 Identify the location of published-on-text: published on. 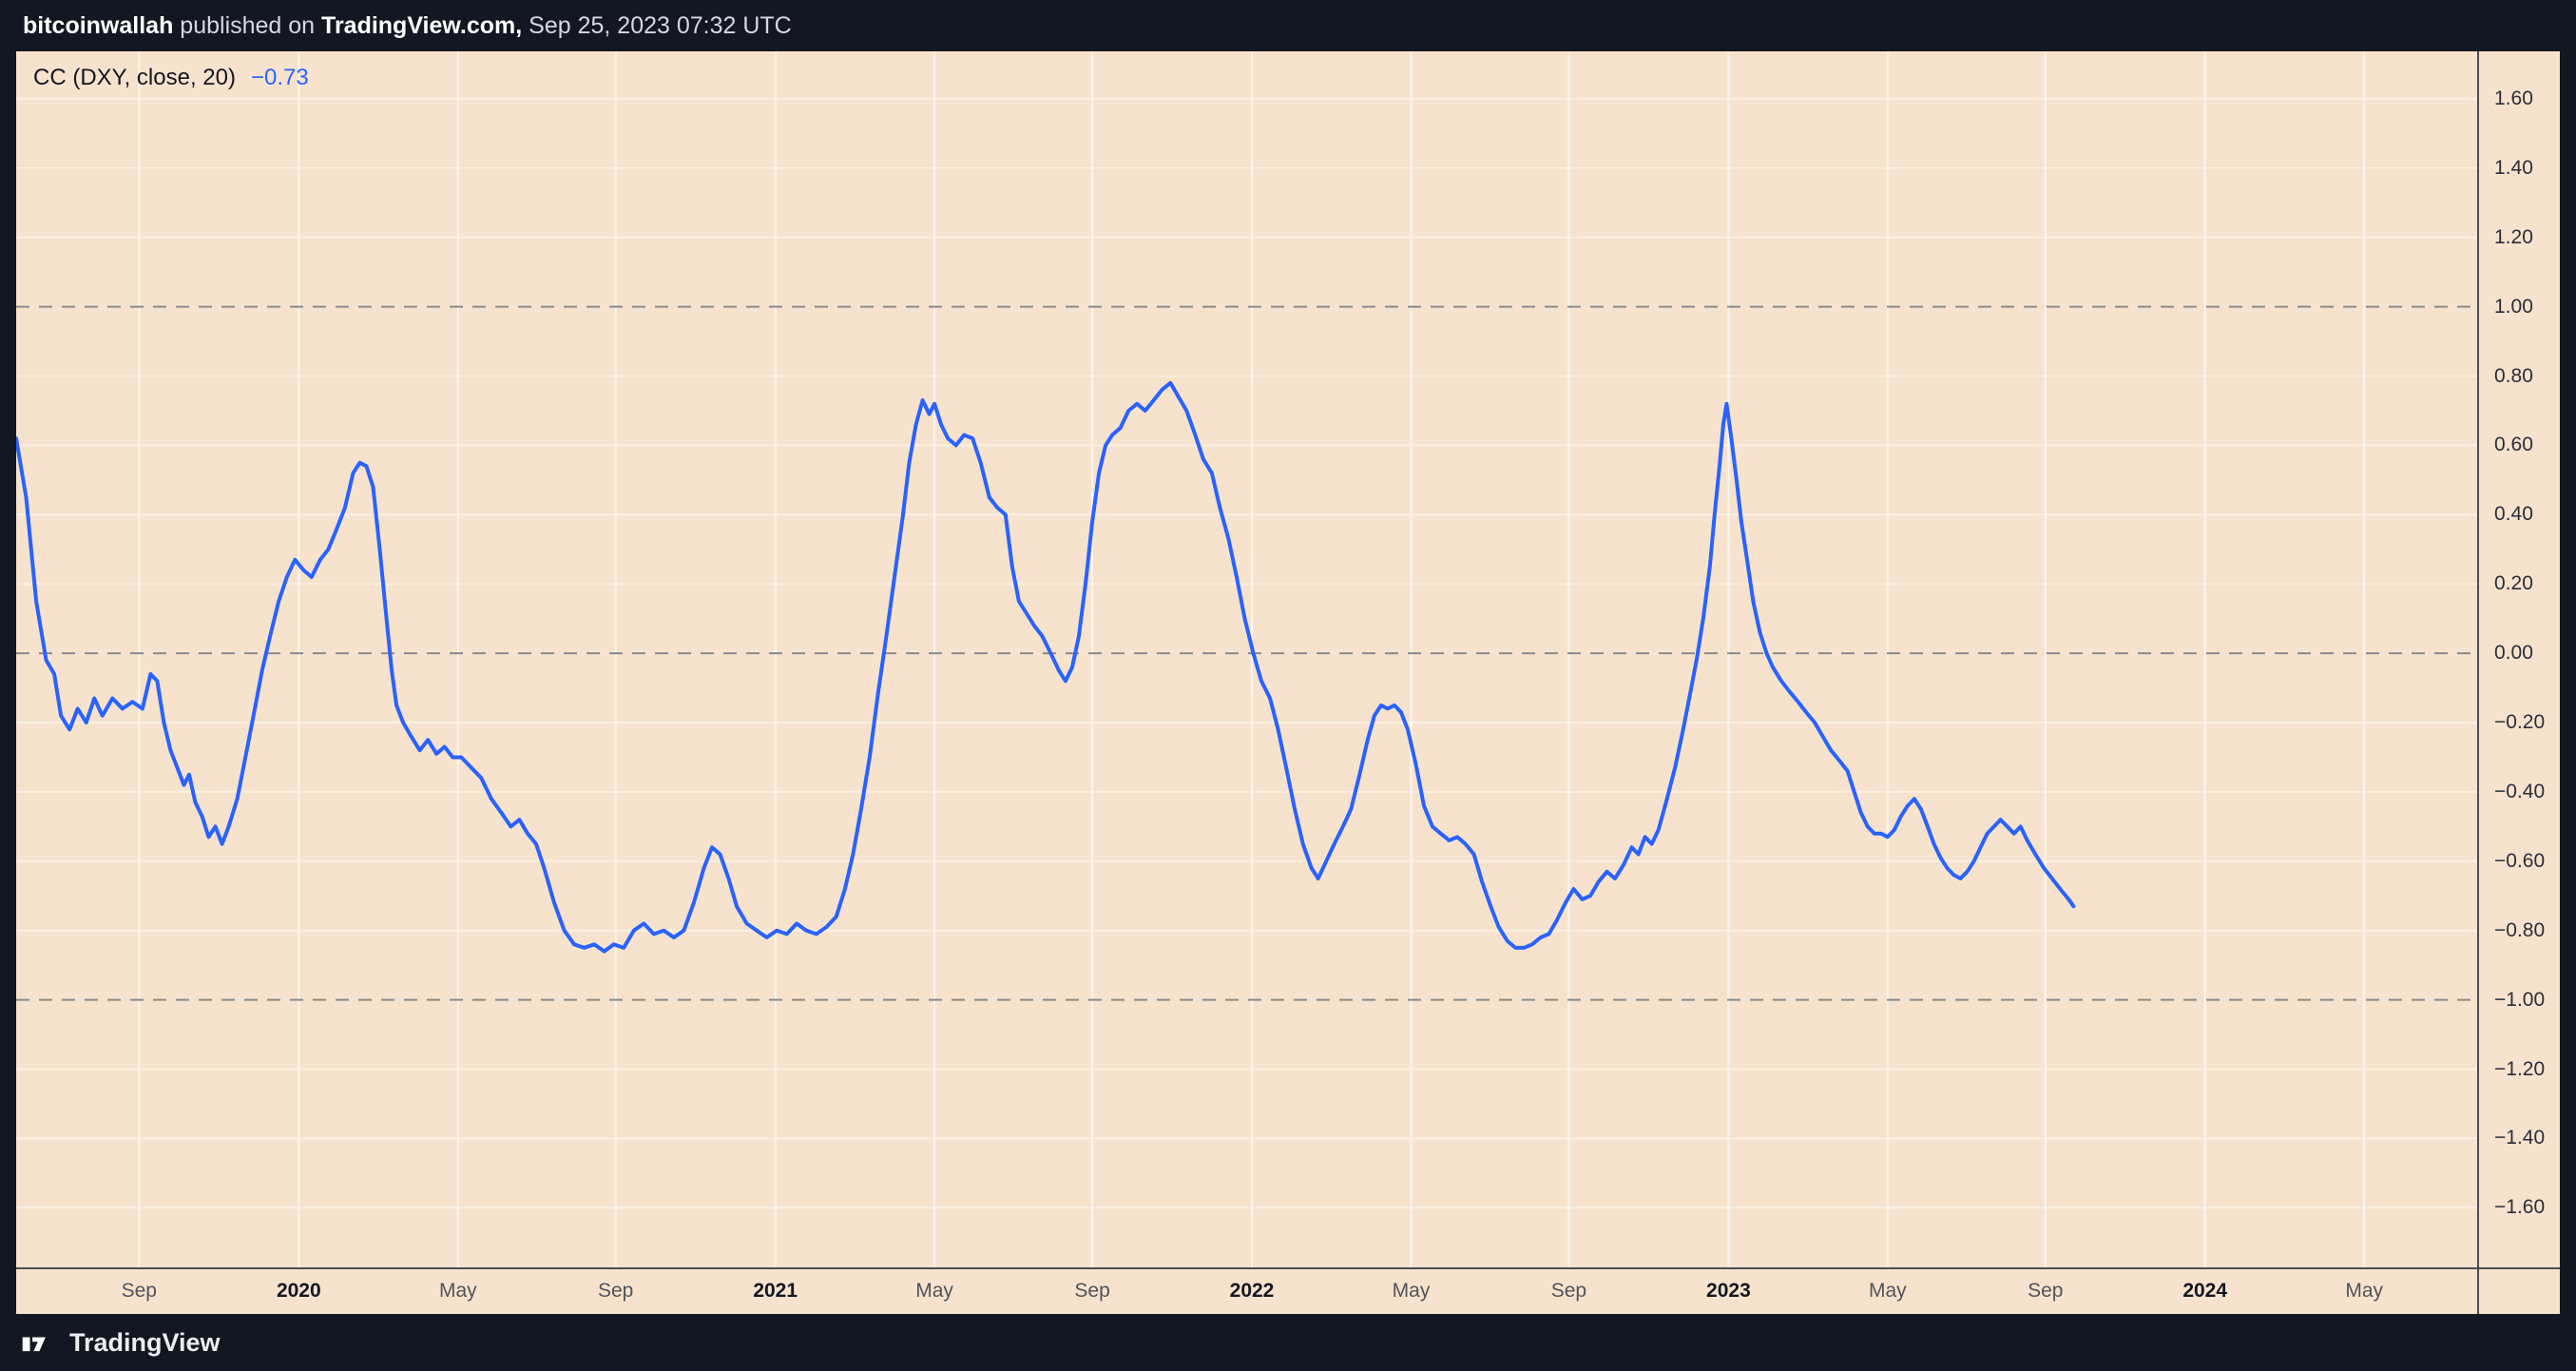
(247, 25).